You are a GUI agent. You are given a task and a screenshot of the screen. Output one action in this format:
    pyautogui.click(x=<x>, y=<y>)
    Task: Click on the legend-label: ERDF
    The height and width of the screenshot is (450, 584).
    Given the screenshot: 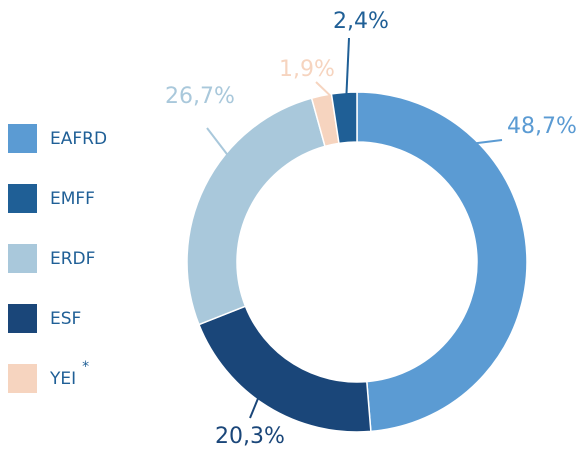 What is the action you would take?
    pyautogui.click(x=72, y=259)
    